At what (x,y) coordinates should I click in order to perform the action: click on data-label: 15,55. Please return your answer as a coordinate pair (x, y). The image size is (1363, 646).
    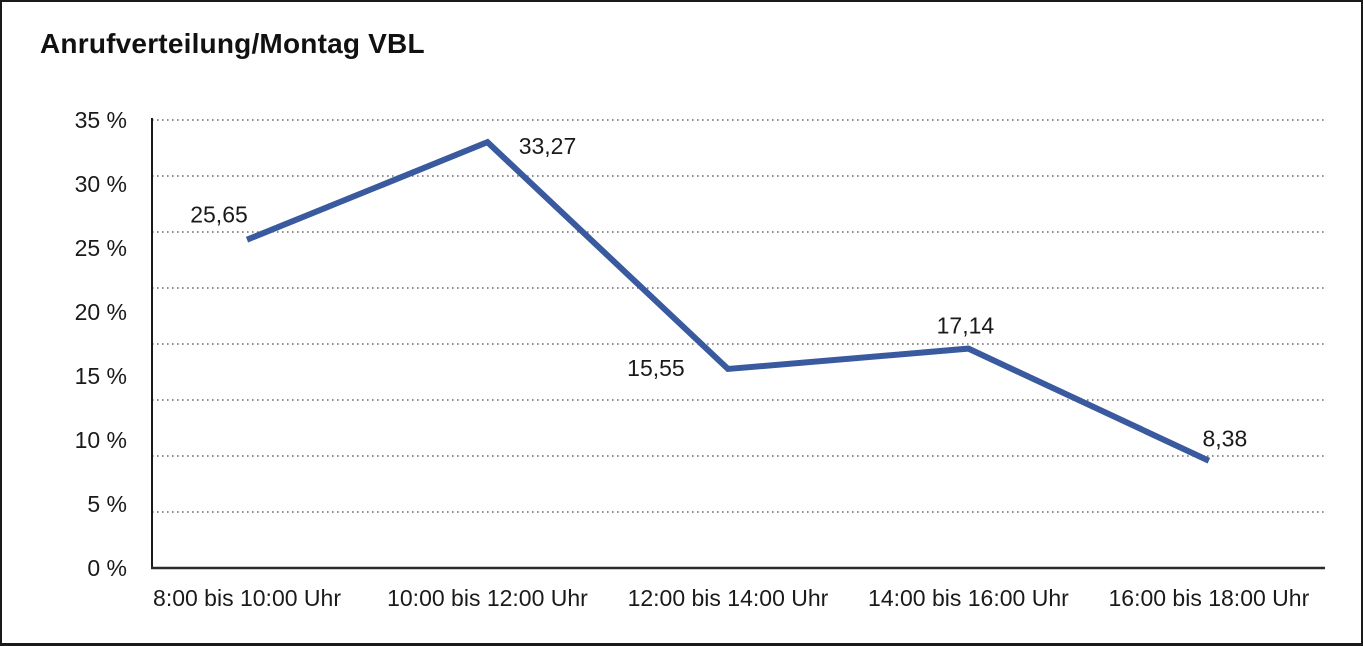
    Looking at the image, I should click on (656, 368).